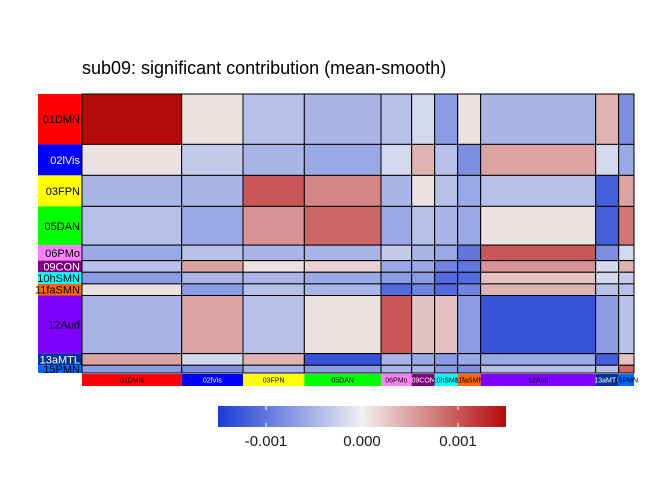 The height and width of the screenshot is (480, 672). What do you see at coordinates (396, 325) in the screenshot?
I see `cell-12aud-06pmo` at bounding box center [396, 325].